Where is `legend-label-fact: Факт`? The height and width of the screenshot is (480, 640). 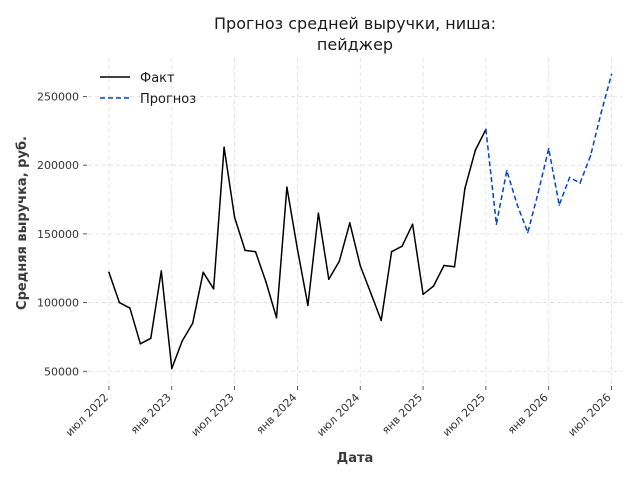 legend-label-fact: Факт is located at coordinates (157, 78).